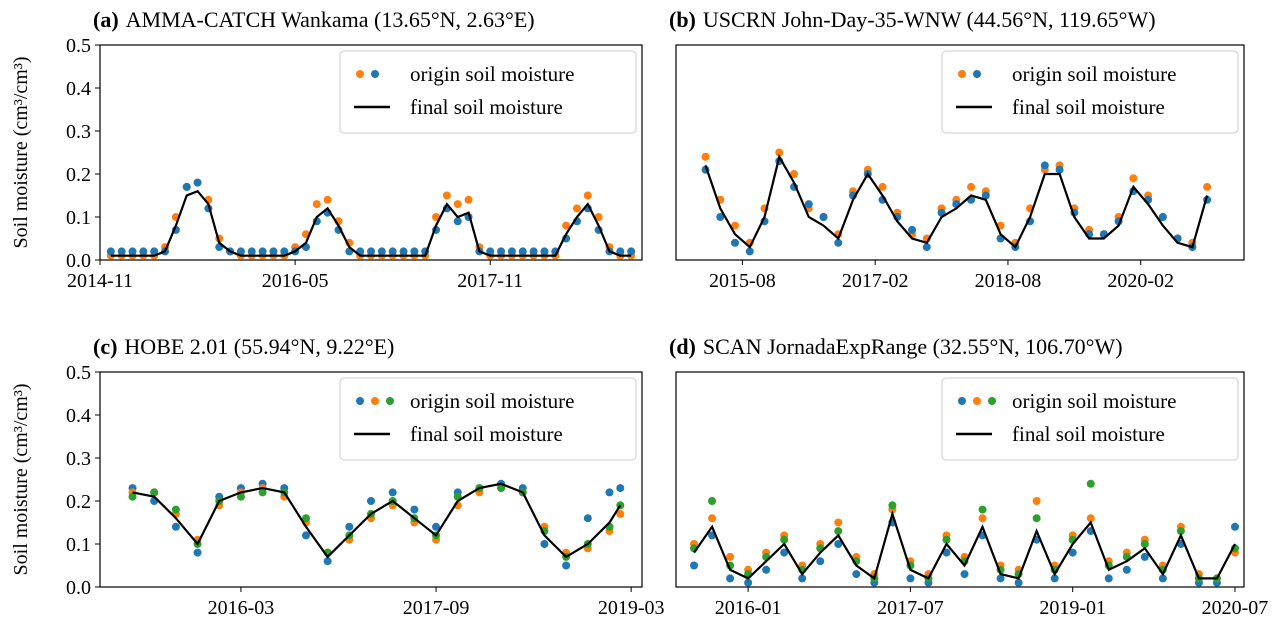 Image resolution: width=1284 pixels, height=626 pixels. I want to click on panel-title-text: SCAN JornadaExpRange (32.55°N, 106.70°W), so click(913, 346).